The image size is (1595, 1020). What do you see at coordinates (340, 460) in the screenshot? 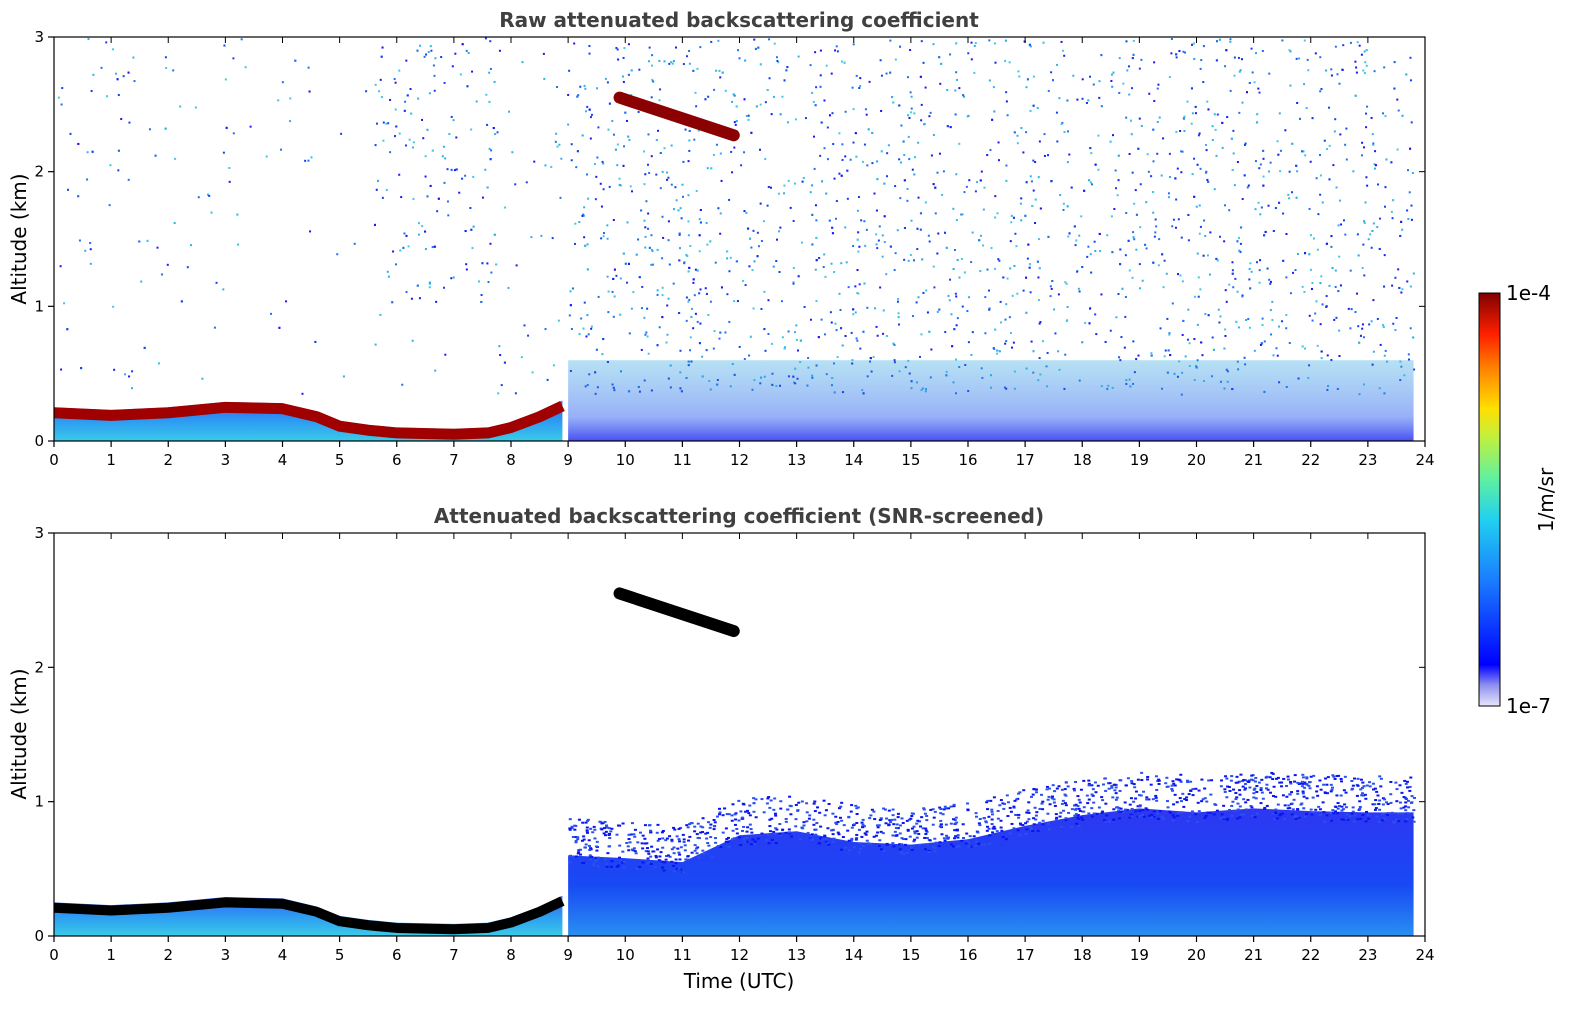
I see `x-tick-label: 5` at bounding box center [340, 460].